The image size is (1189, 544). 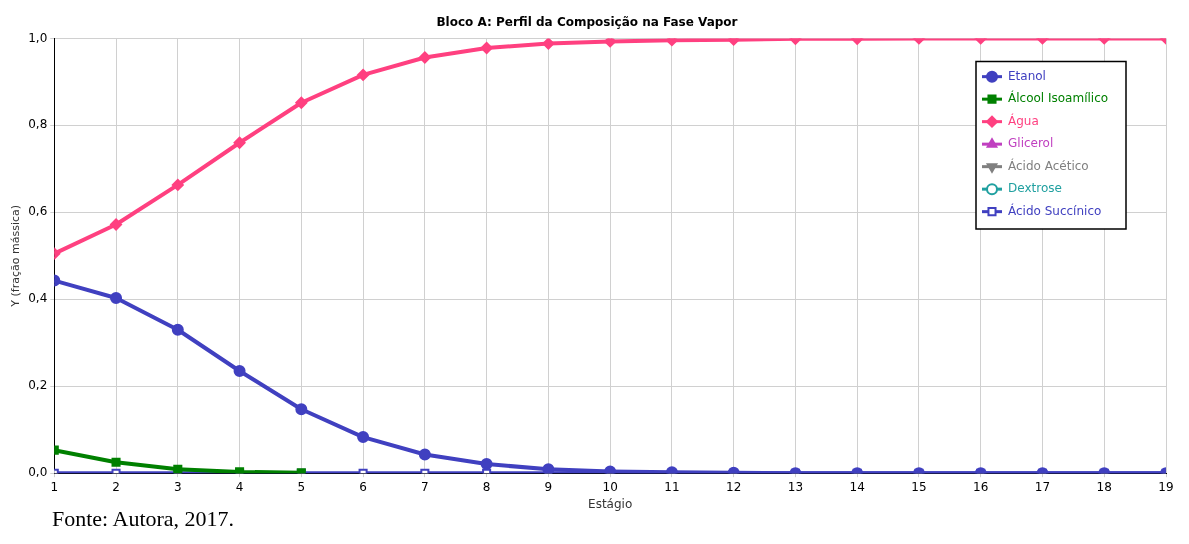 I want to click on x-tick-label: 12, so click(x=734, y=486).